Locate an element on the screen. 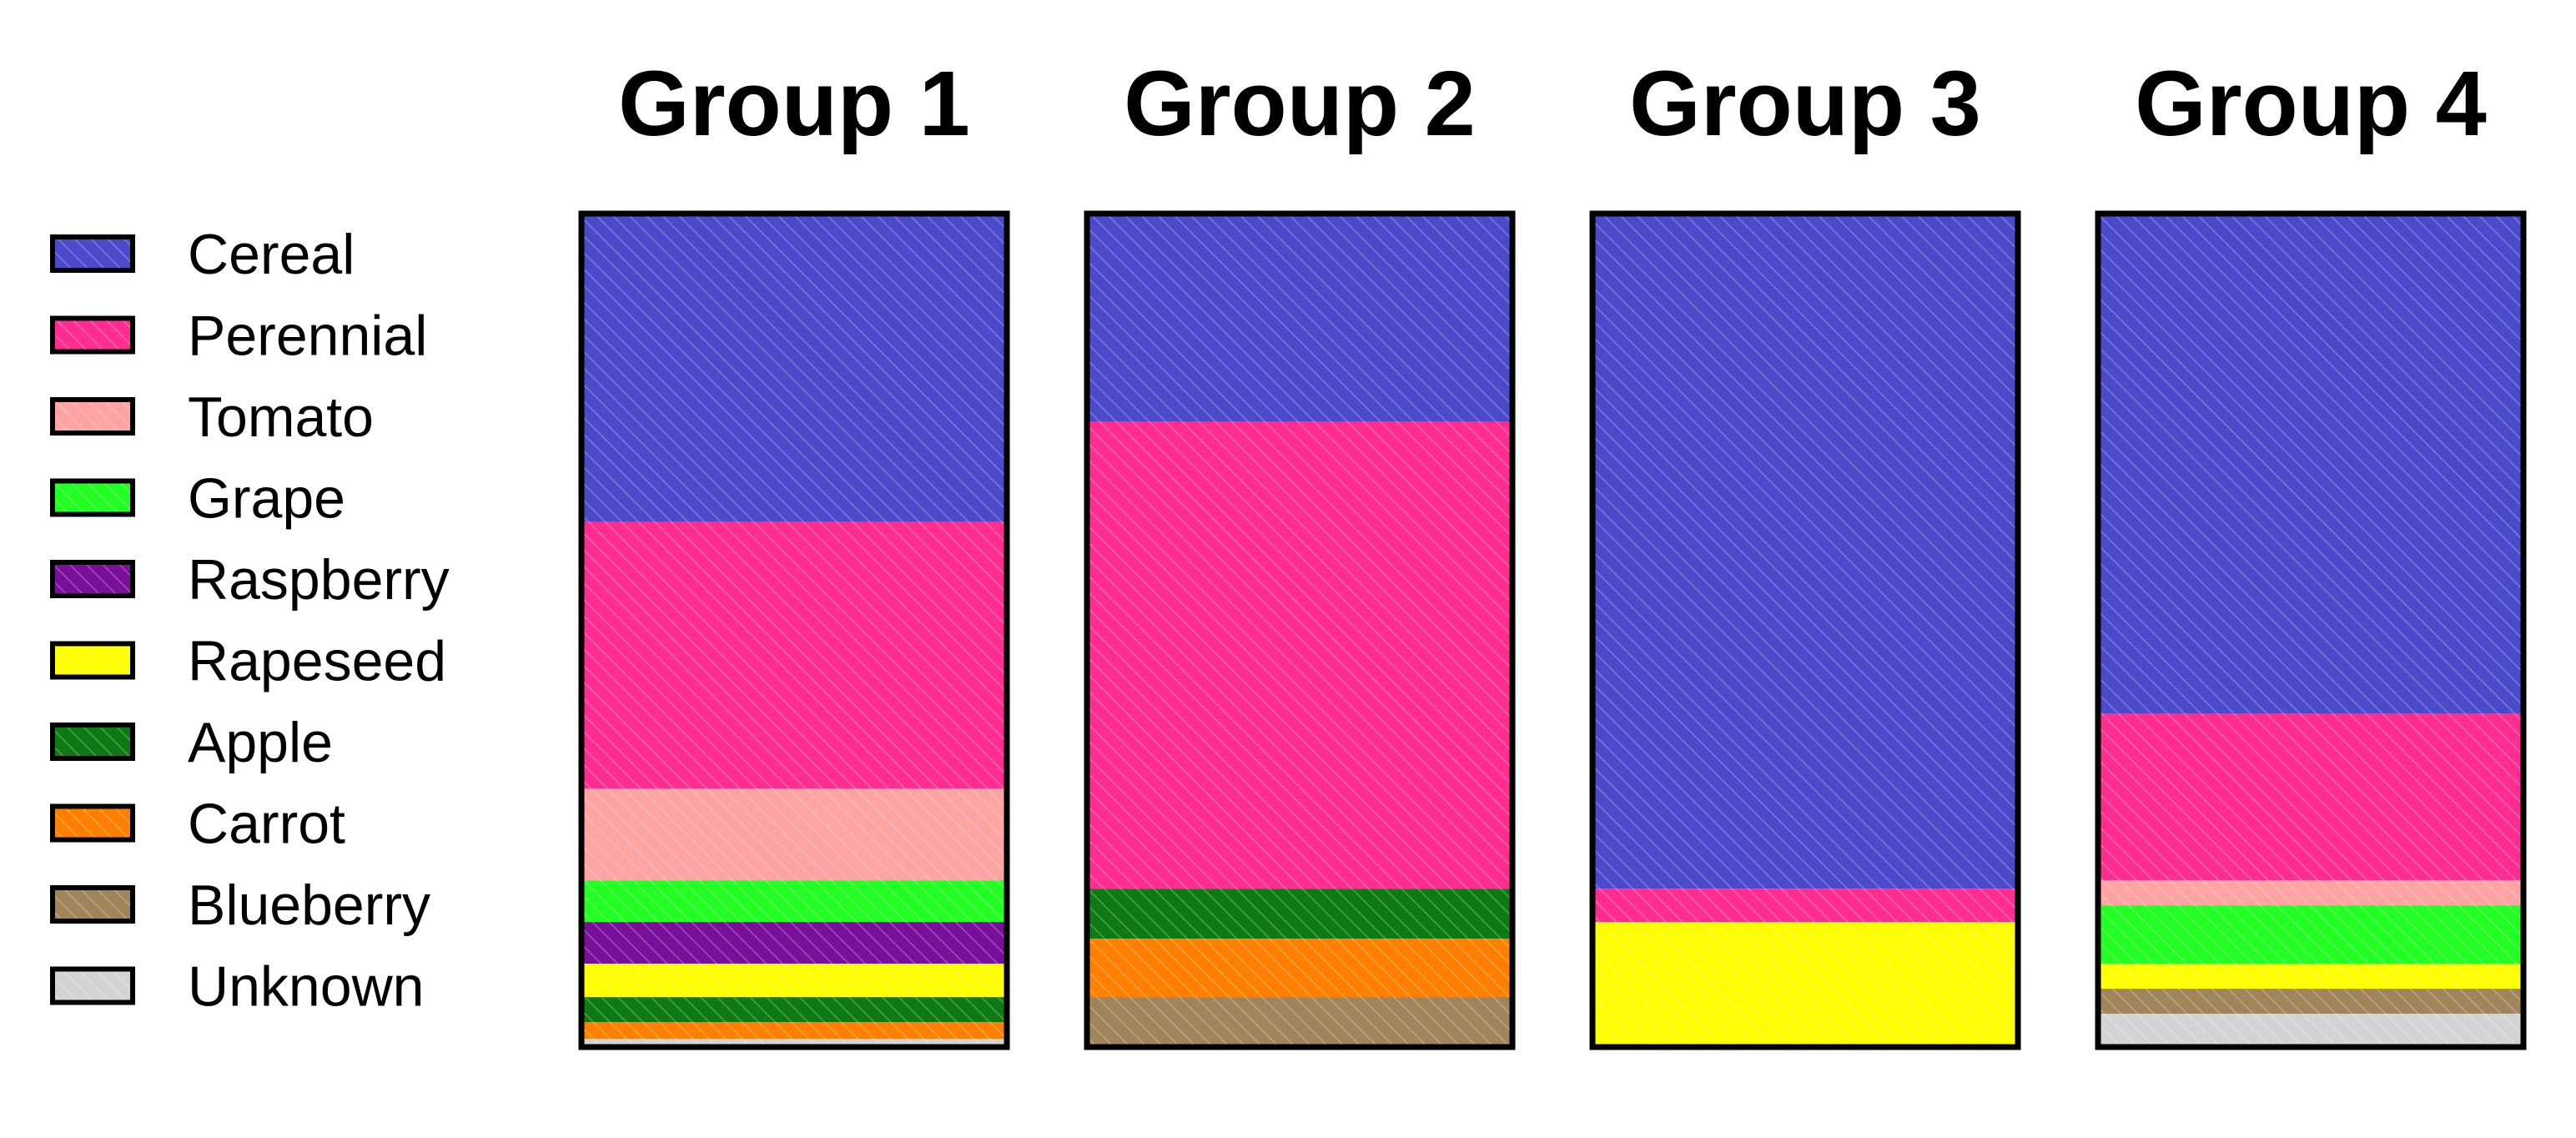 The image size is (2576, 1138). legend-item: Blueberry is located at coordinates (240, 906).